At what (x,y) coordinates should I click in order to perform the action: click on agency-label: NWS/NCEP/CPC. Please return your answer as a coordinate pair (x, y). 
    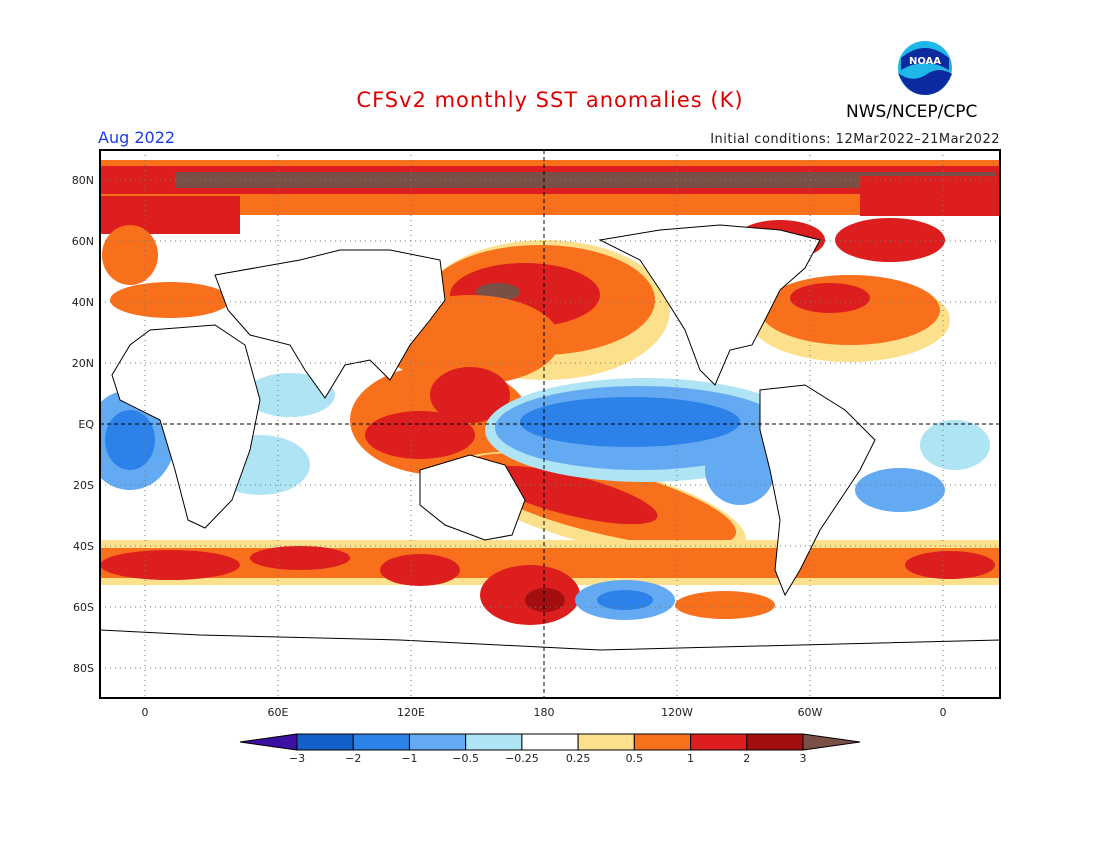
    Looking at the image, I should click on (912, 112).